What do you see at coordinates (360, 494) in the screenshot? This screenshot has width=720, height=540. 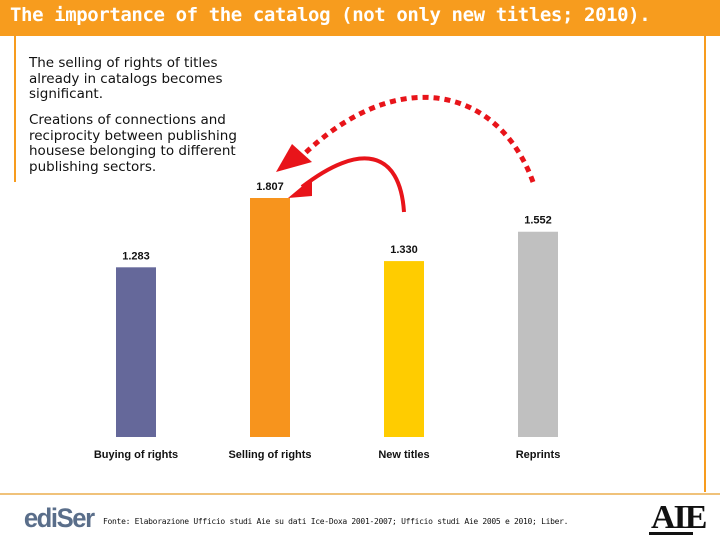 I see `footer-divider` at bounding box center [360, 494].